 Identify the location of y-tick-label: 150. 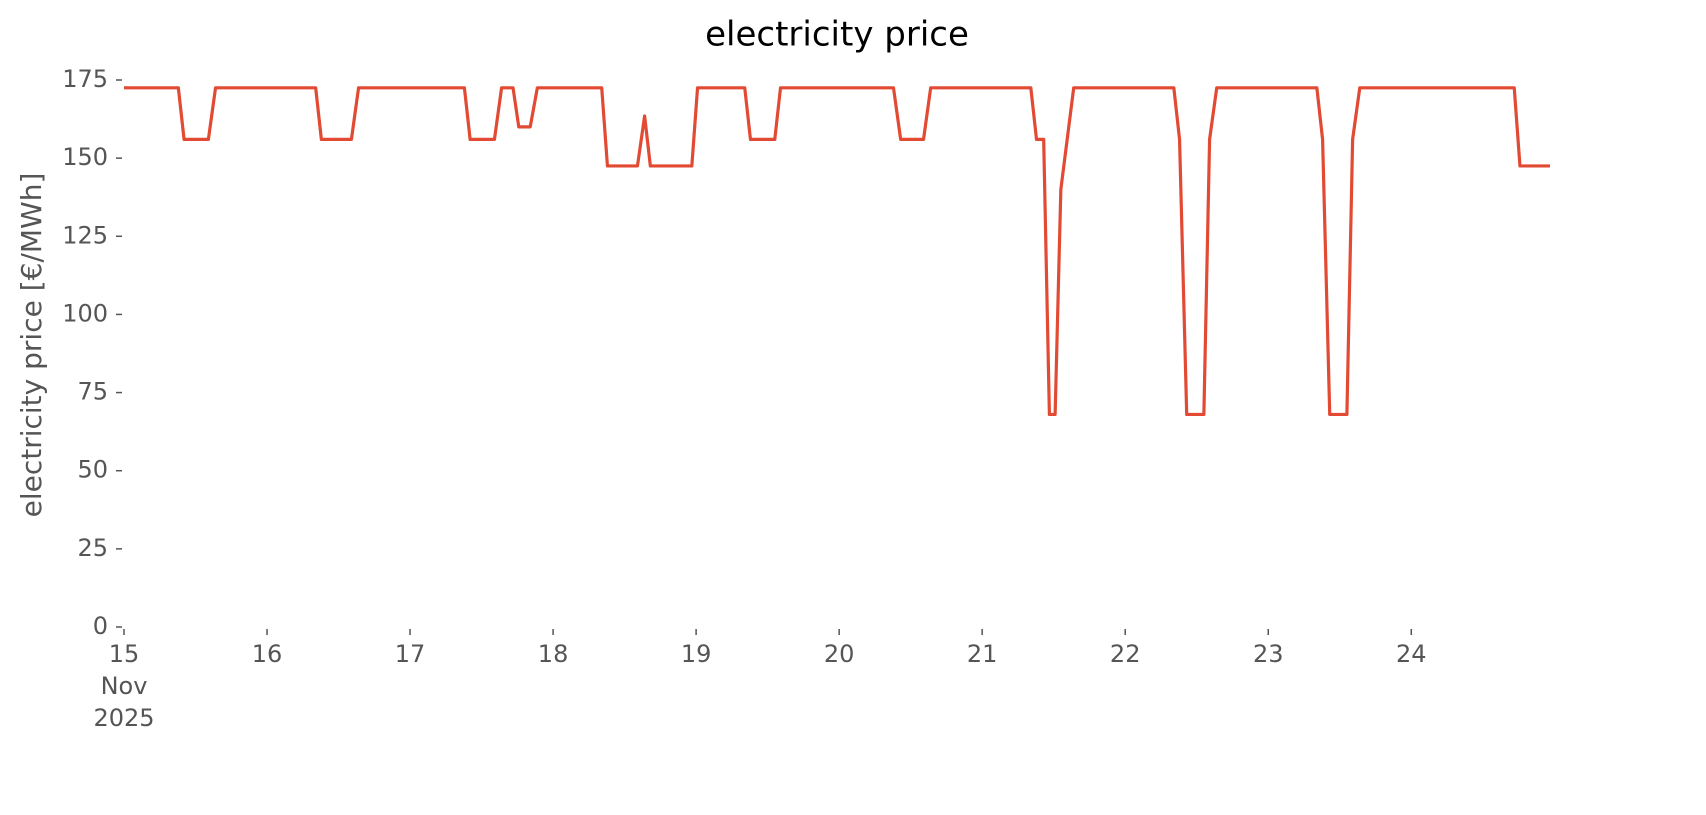
(85, 157).